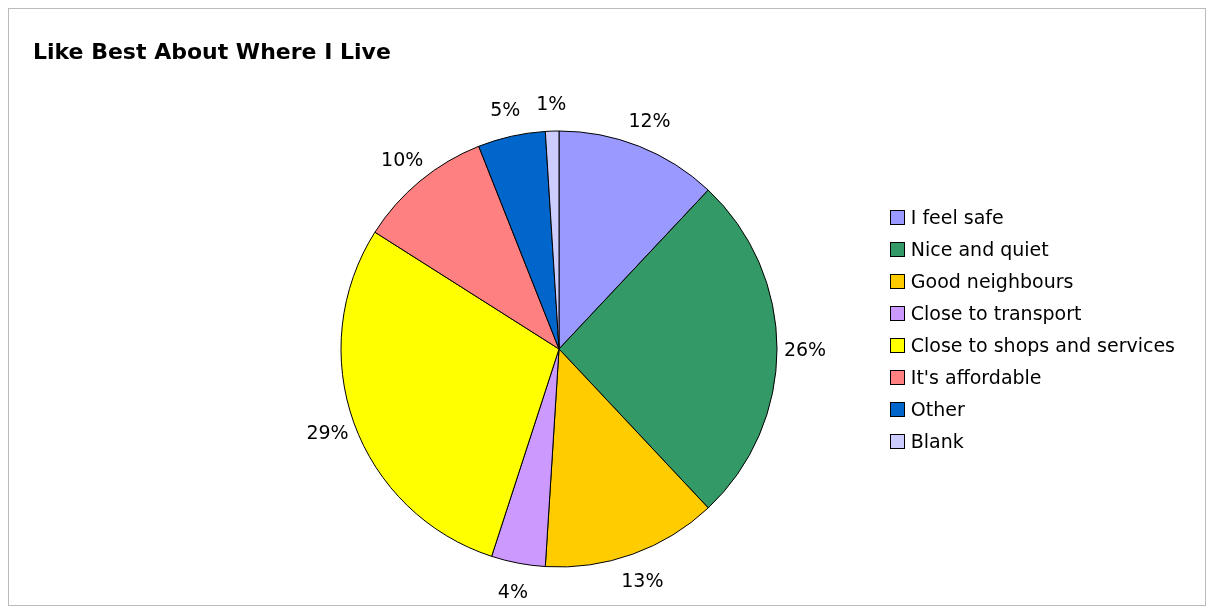 This screenshot has width=1214, height=612. I want to click on data-label: 4%, so click(512, 590).